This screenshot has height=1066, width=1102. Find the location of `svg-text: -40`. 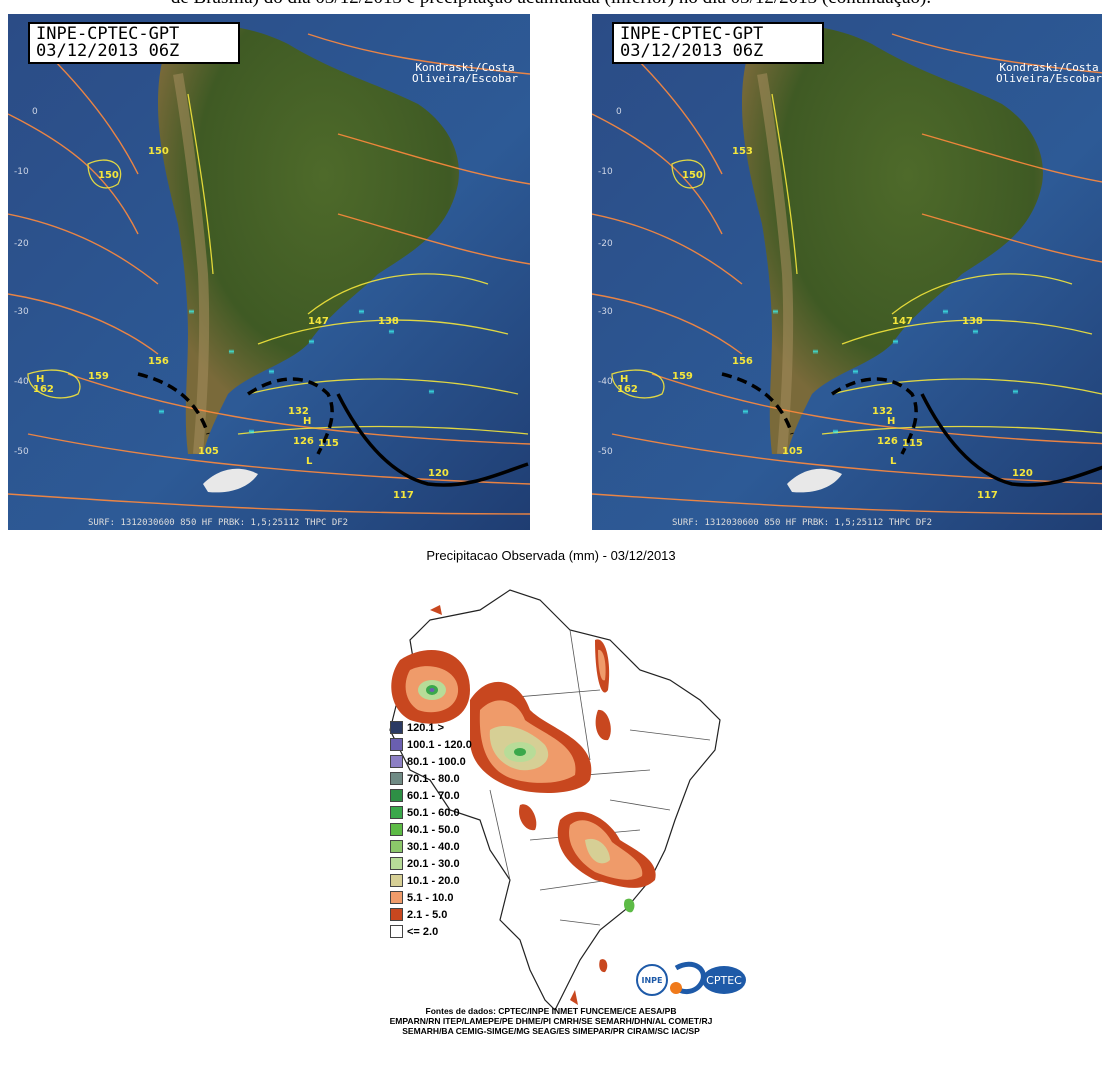

svg-text: -40 is located at coordinates (605, 382).